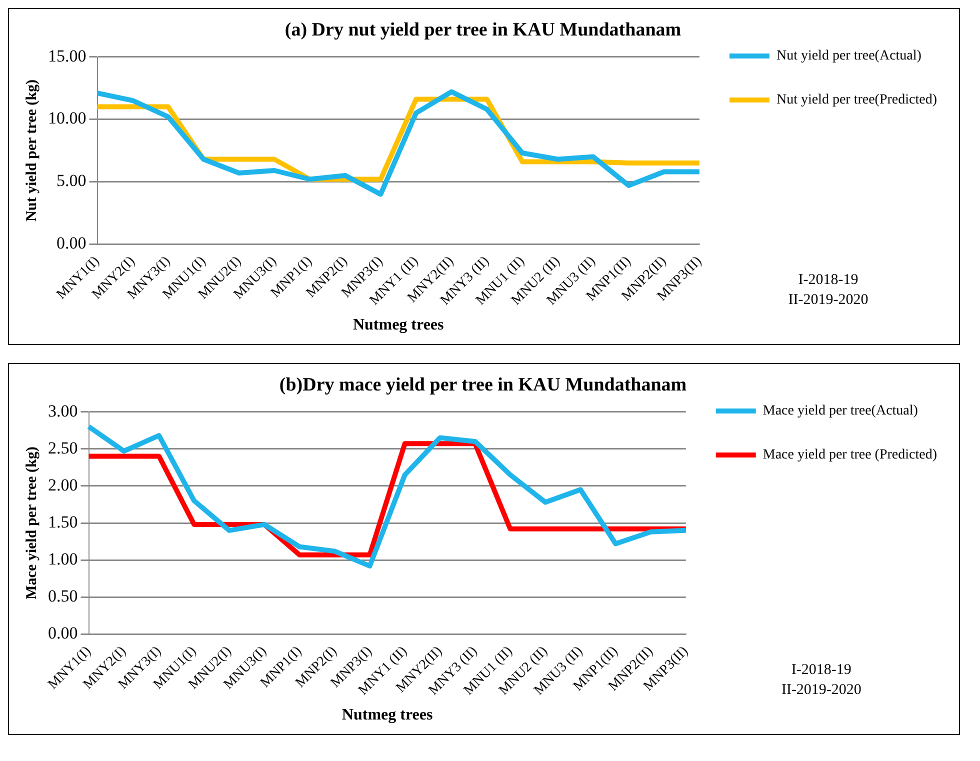  I want to click on chart-title: (a) Dry nut yield per tree in KAU Mundathanam, so click(483, 29).